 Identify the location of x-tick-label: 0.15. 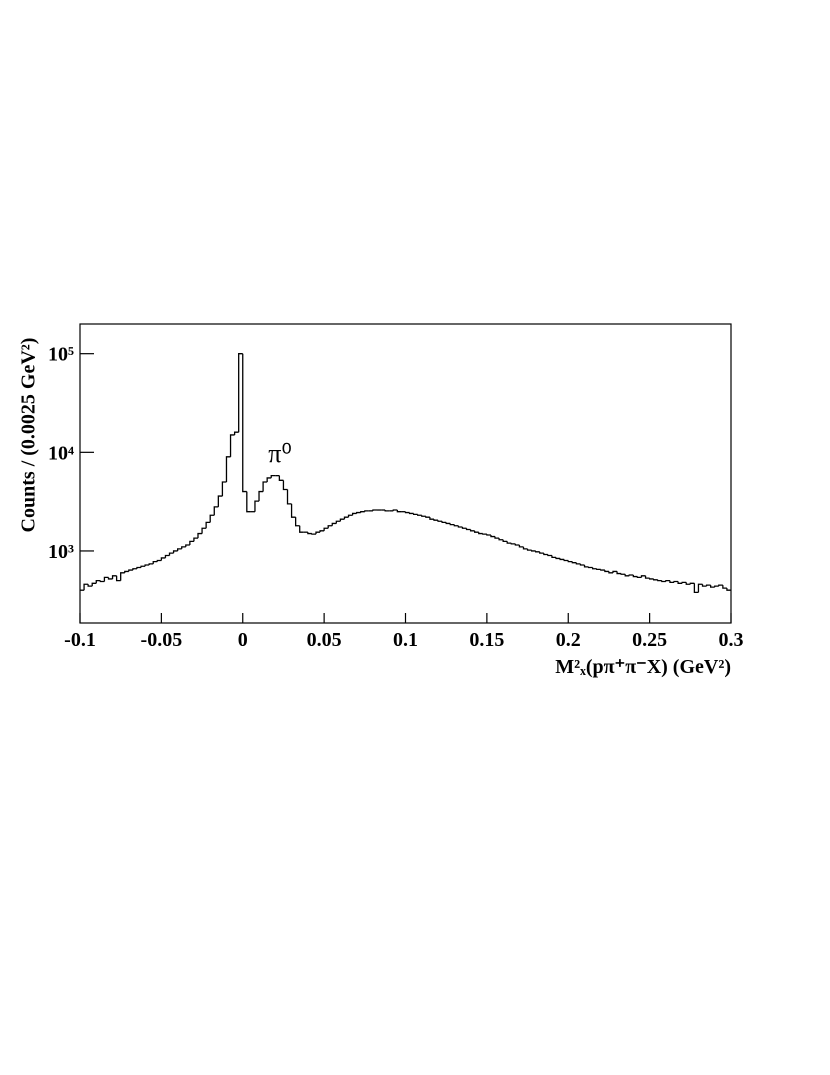
(486, 640).